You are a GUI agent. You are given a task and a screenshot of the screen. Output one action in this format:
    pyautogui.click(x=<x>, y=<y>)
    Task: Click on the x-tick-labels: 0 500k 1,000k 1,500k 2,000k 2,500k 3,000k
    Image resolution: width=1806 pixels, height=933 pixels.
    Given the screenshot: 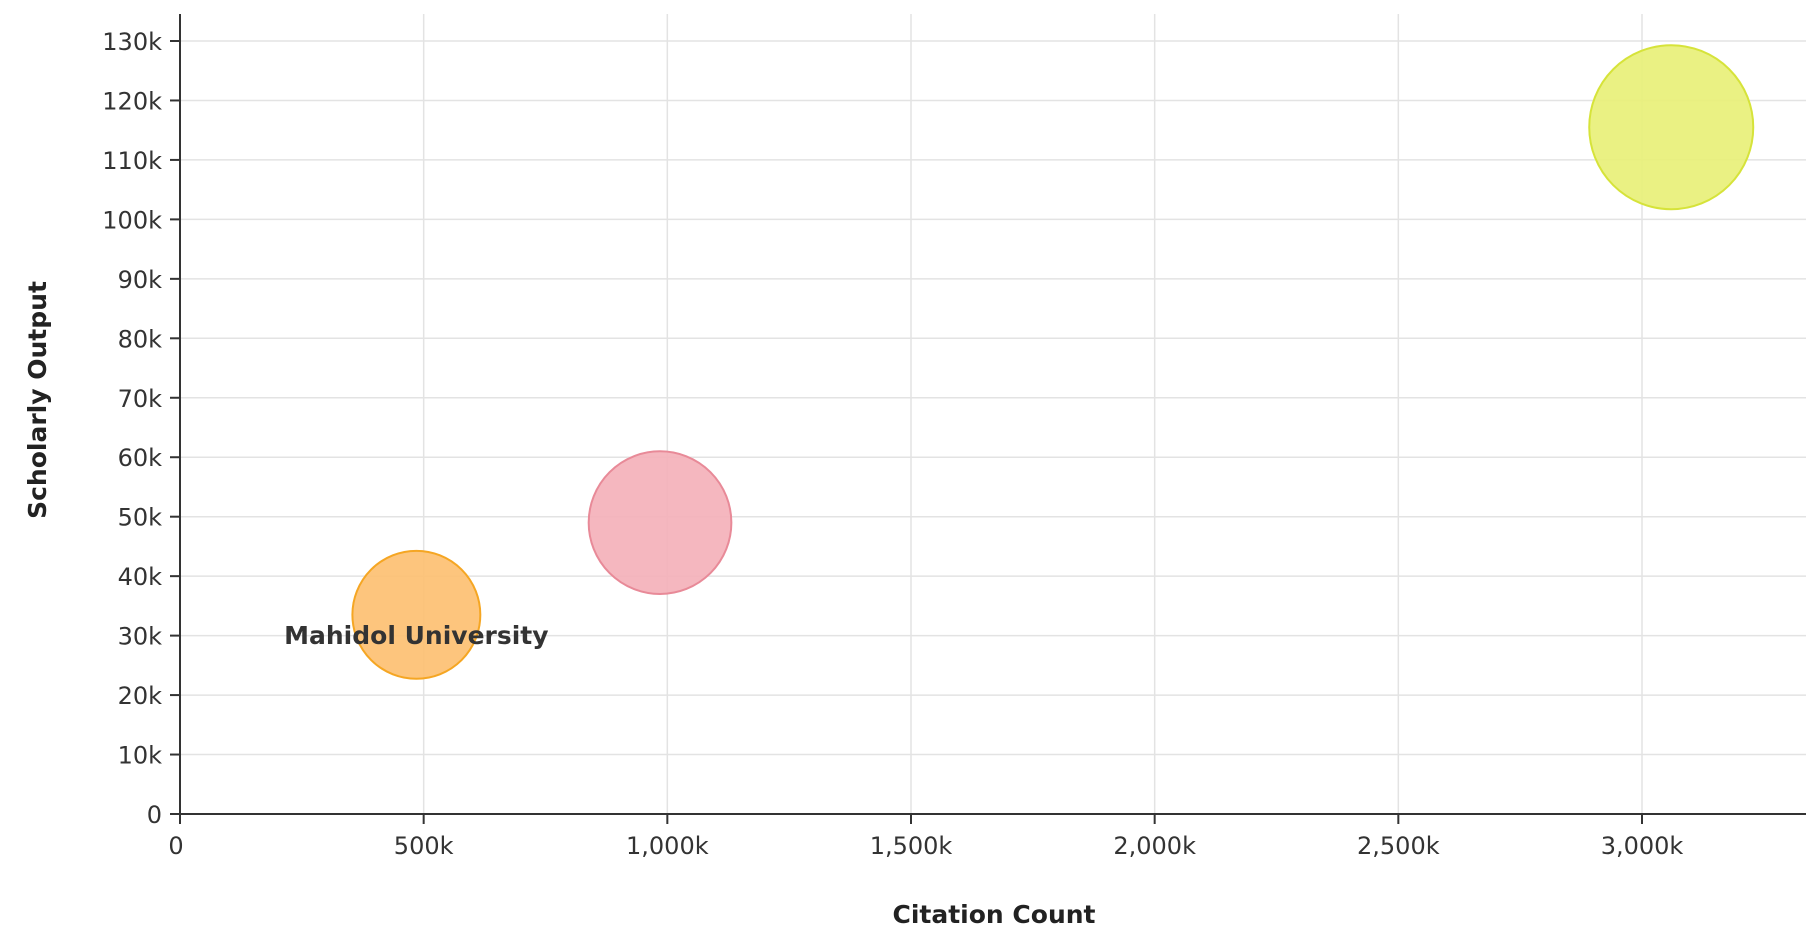 What is the action you would take?
    pyautogui.click(x=925, y=846)
    